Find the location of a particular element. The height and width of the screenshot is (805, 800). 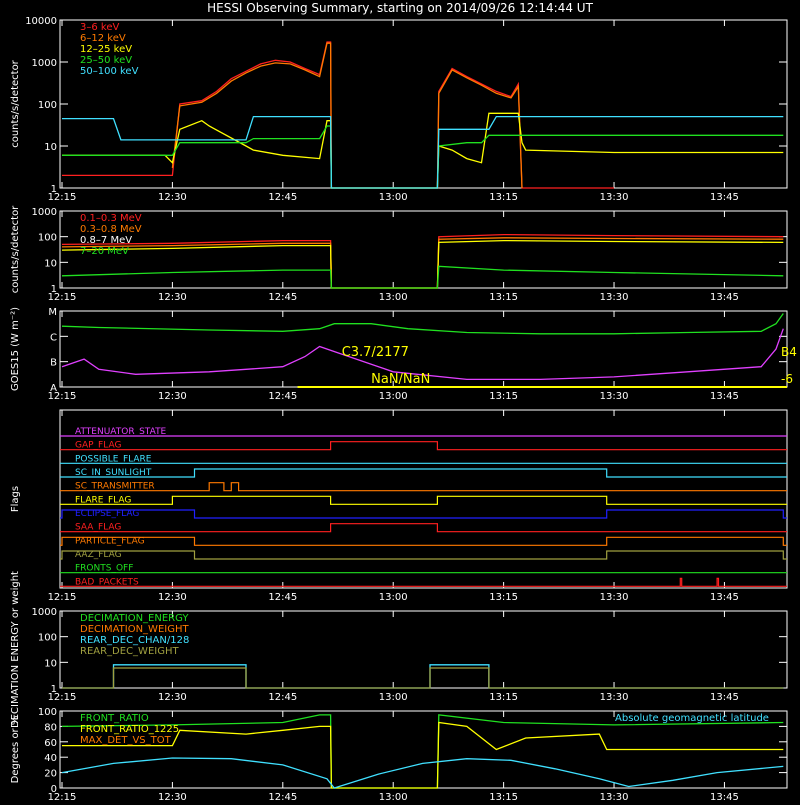

panel-goes is located at coordinates (423, 349).